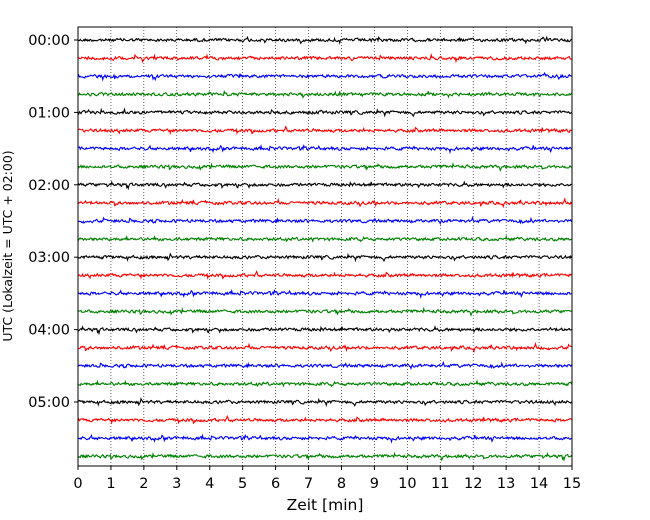 The width and height of the screenshot is (650, 520). What do you see at coordinates (440, 484) in the screenshot?
I see `x-tick-label: 11` at bounding box center [440, 484].